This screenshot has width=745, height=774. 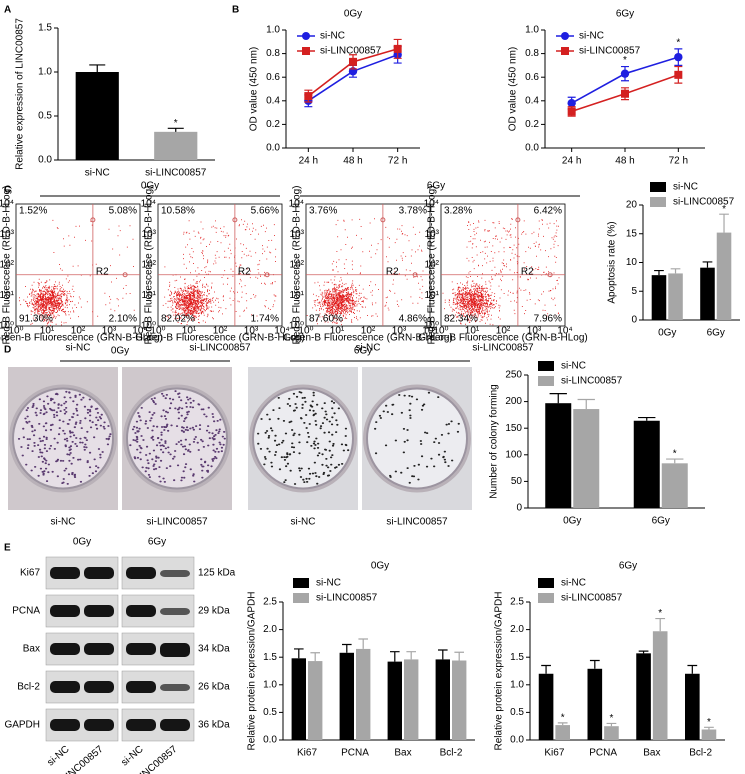 What do you see at coordinates (517, 629) in the screenshot?
I see `y-tick-label: 2.0` at bounding box center [517, 629].